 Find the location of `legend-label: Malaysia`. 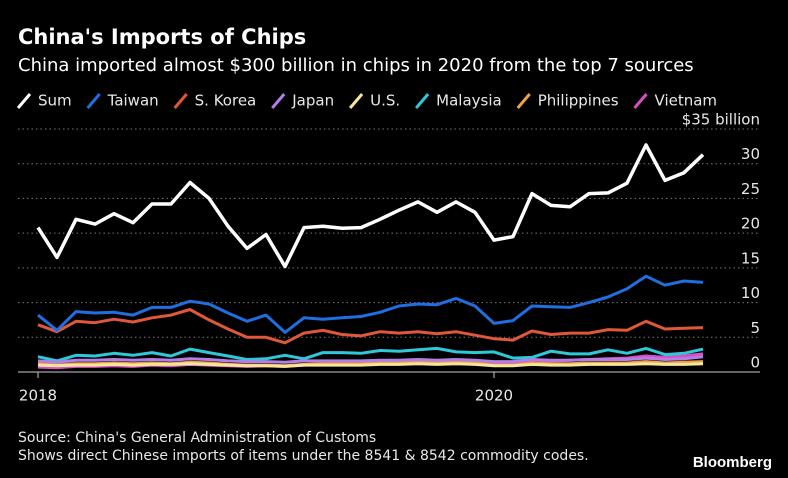

legend-label: Malaysia is located at coordinates (469, 101).